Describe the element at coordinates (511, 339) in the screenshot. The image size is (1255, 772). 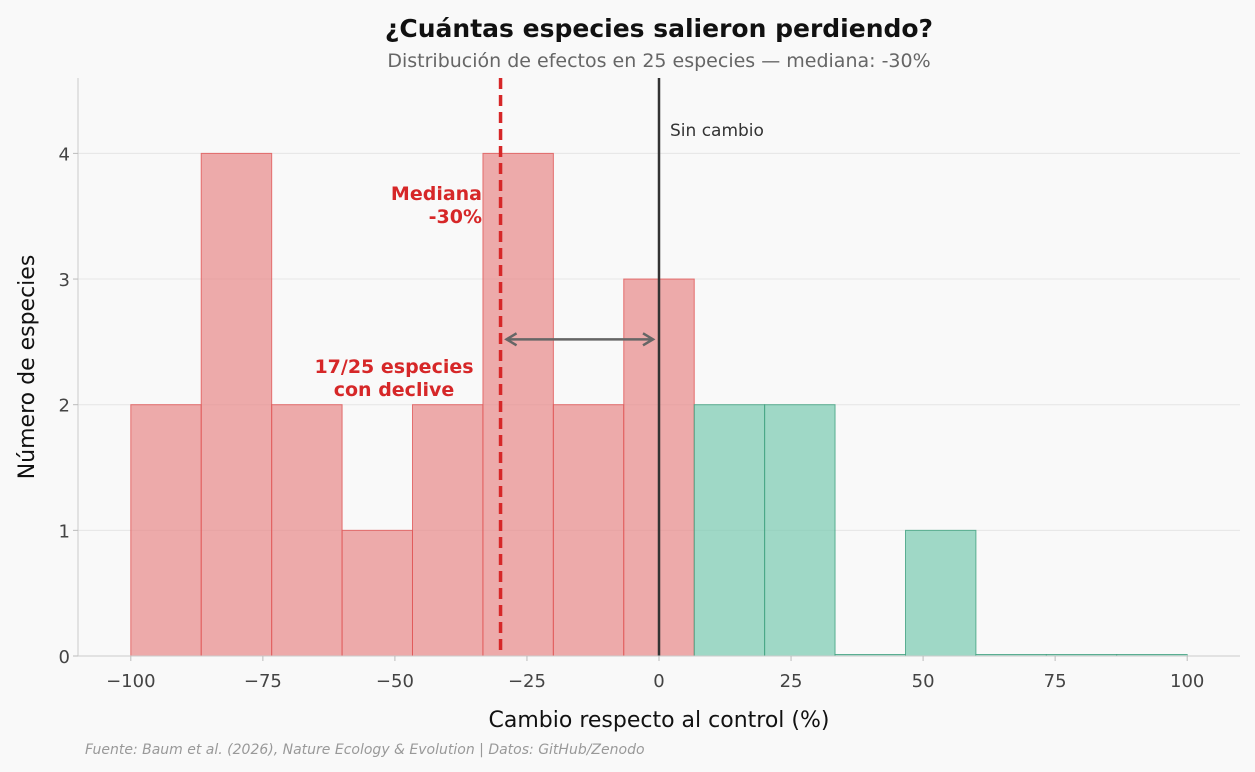
I see `median-arrow-head-left` at that location.